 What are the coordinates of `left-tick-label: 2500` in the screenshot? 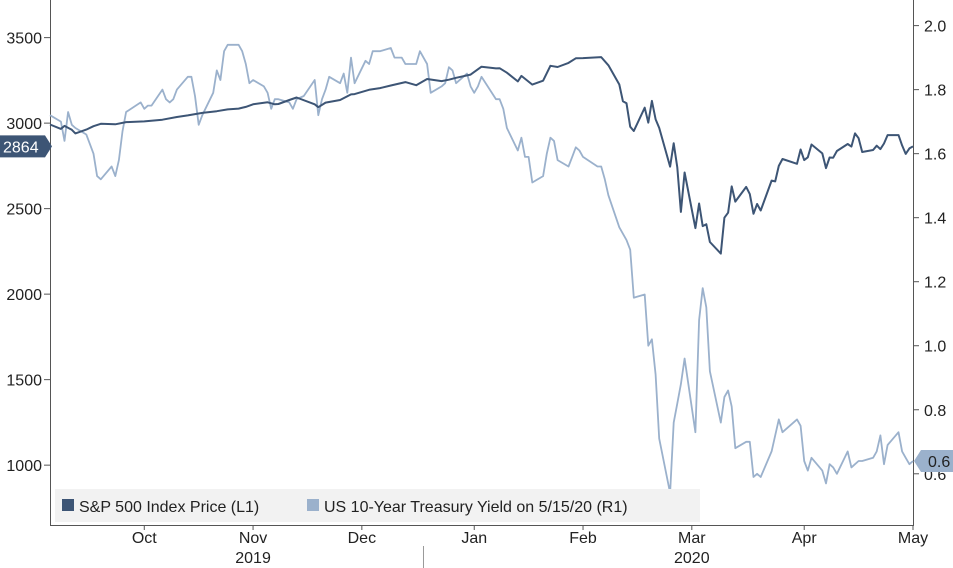 It's located at (24, 210).